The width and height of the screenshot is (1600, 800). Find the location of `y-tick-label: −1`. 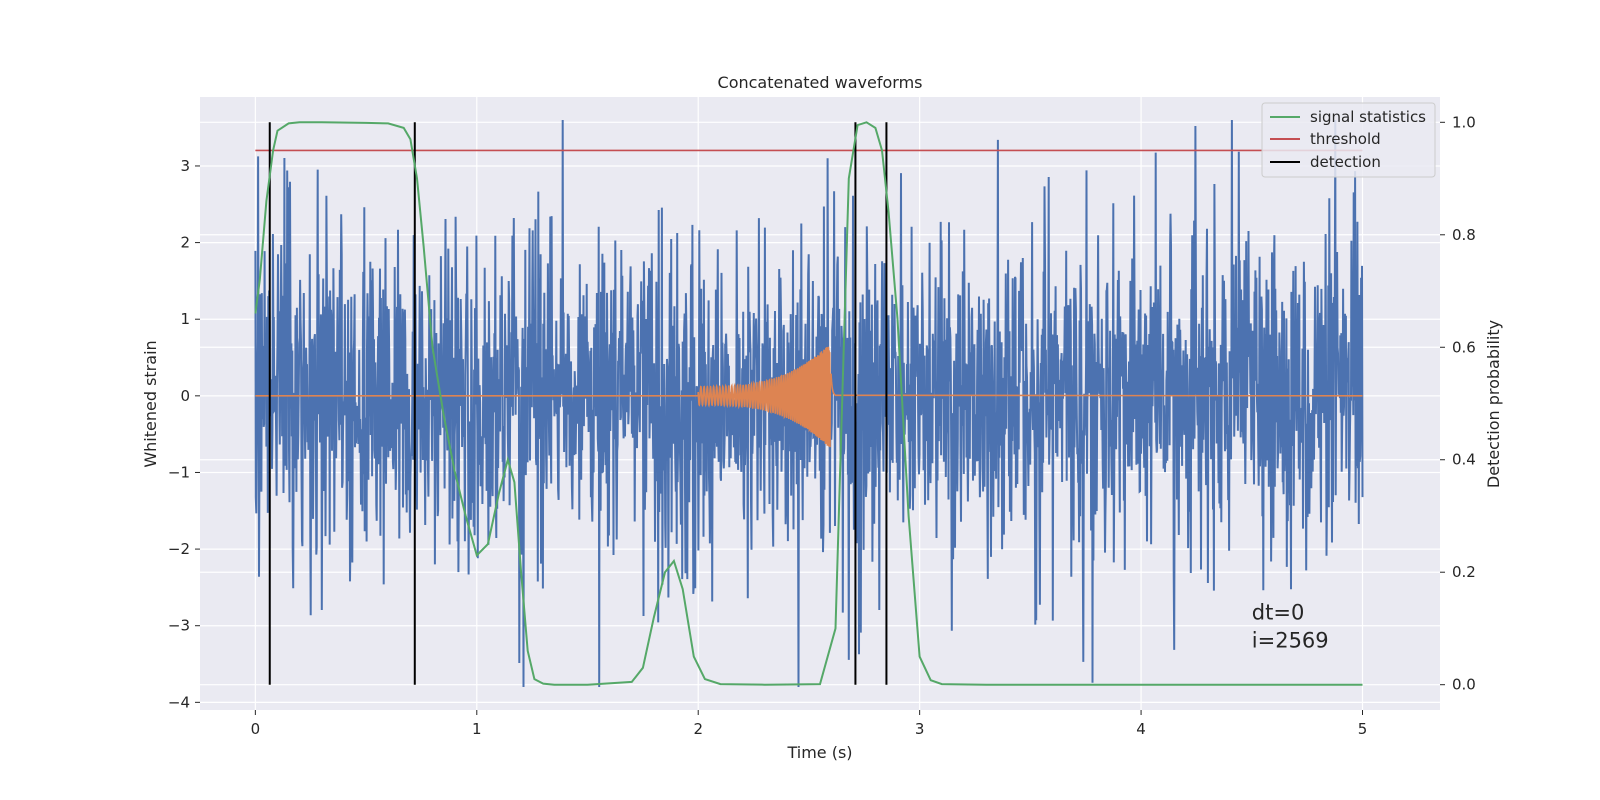

y-tick-label: −1 is located at coordinates (179, 472).